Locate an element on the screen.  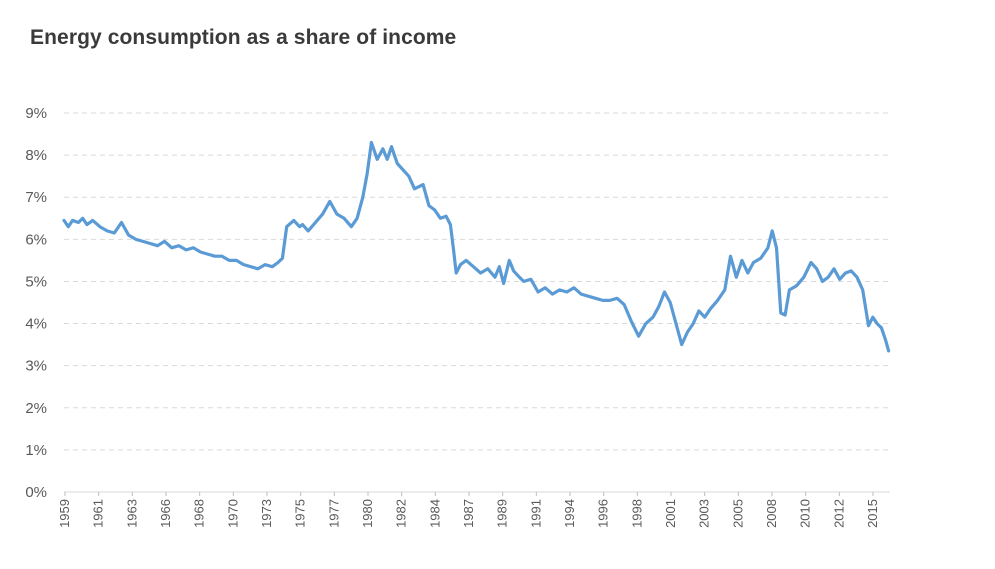
x-tick-label: 1991 is located at coordinates (535, 513).